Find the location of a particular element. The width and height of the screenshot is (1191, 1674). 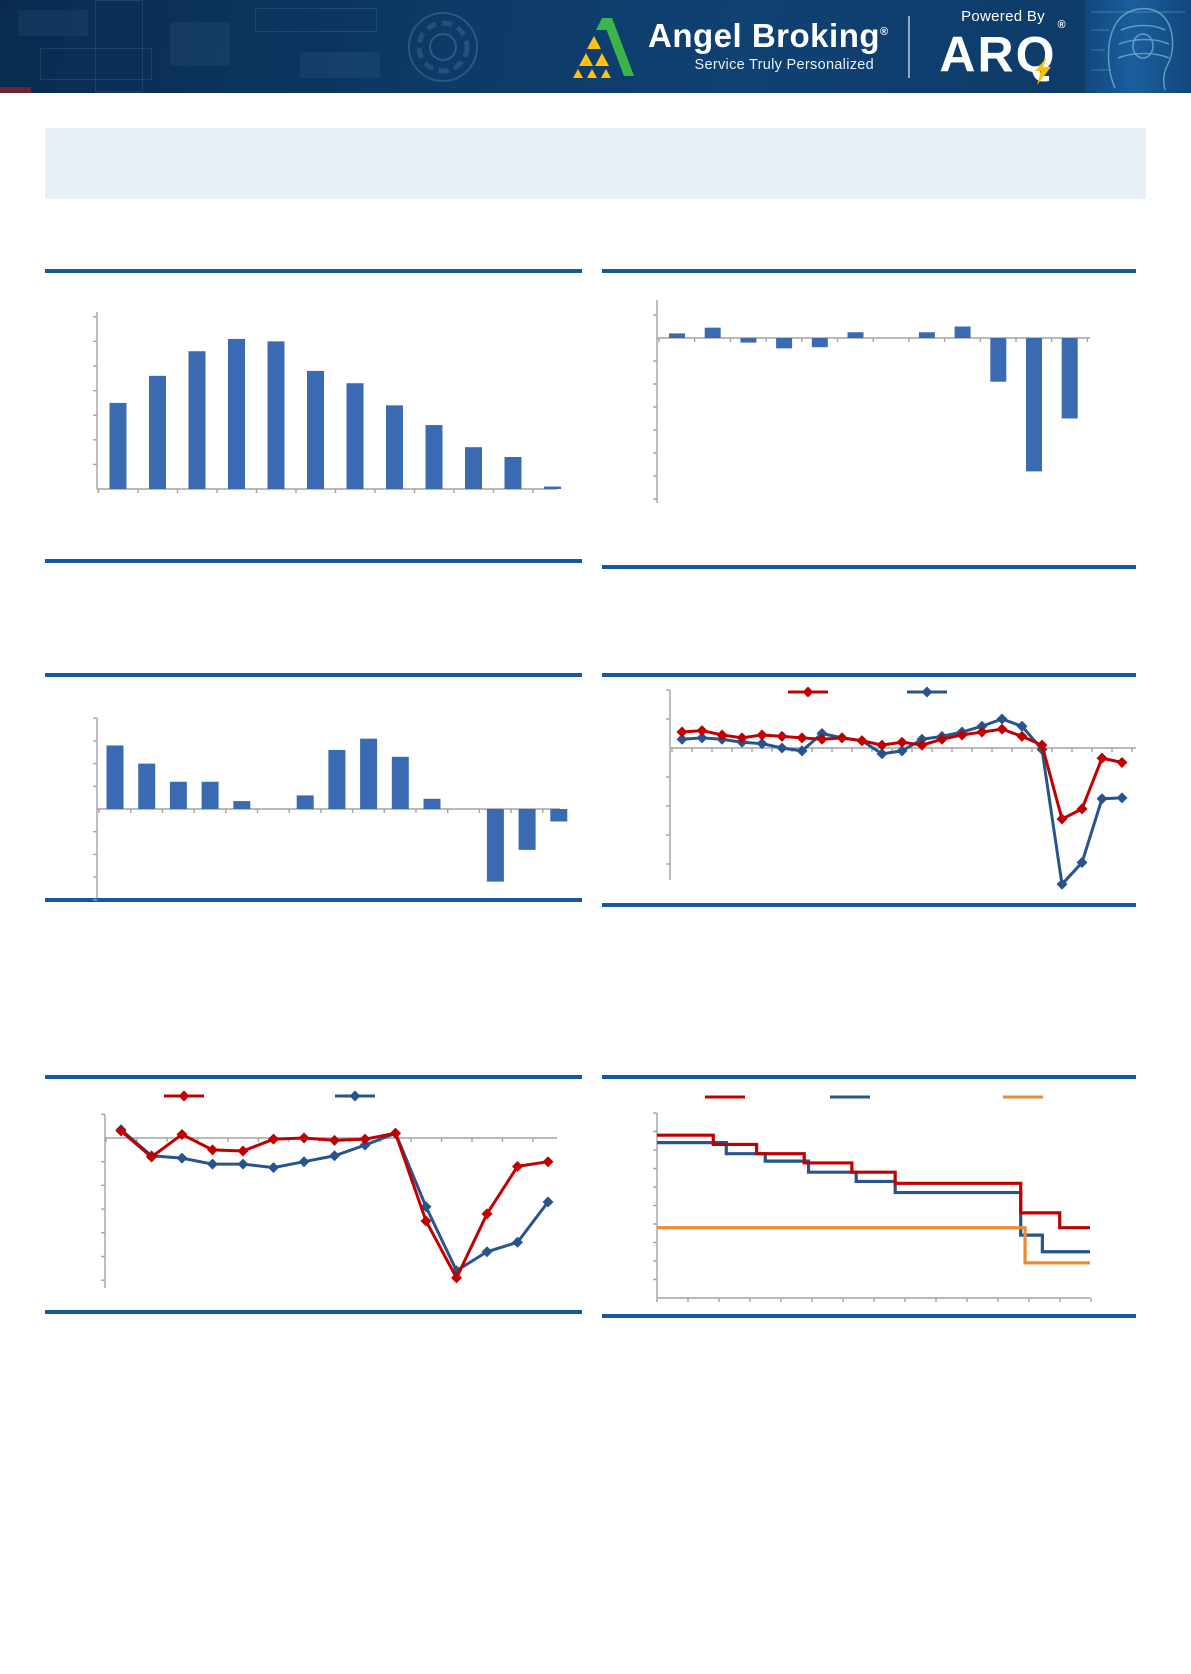

gear-icon is located at coordinates (443, 47).